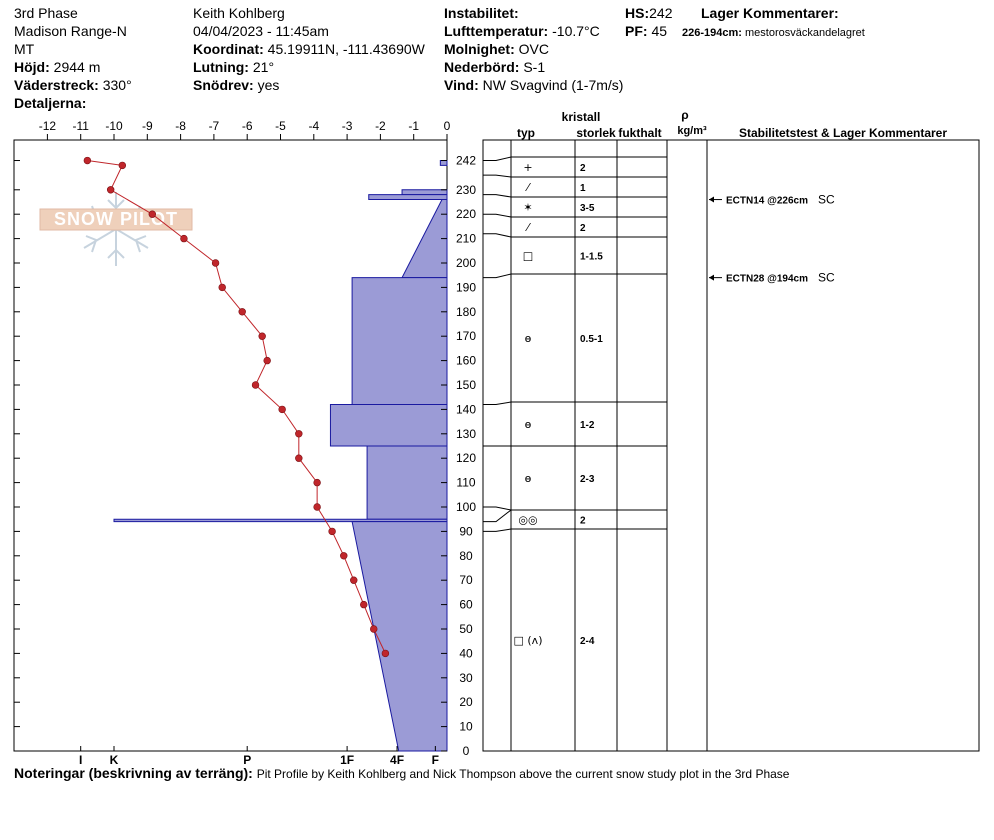 The width and height of the screenshot is (994, 840). I want to click on test-arrow-icon, so click(711, 277).